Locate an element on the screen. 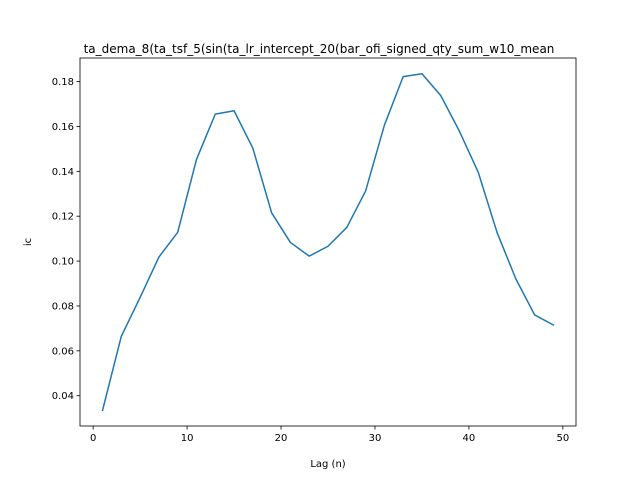  y-tick-label: 0.04 is located at coordinates (63, 396).